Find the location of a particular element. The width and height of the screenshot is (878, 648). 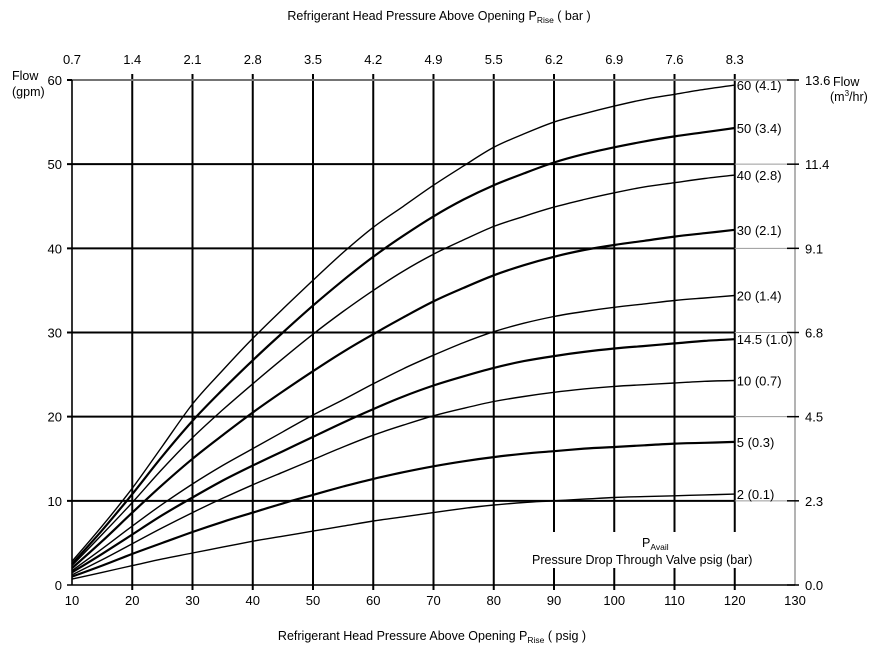

y-tick-label: 10 is located at coordinates (55, 501).